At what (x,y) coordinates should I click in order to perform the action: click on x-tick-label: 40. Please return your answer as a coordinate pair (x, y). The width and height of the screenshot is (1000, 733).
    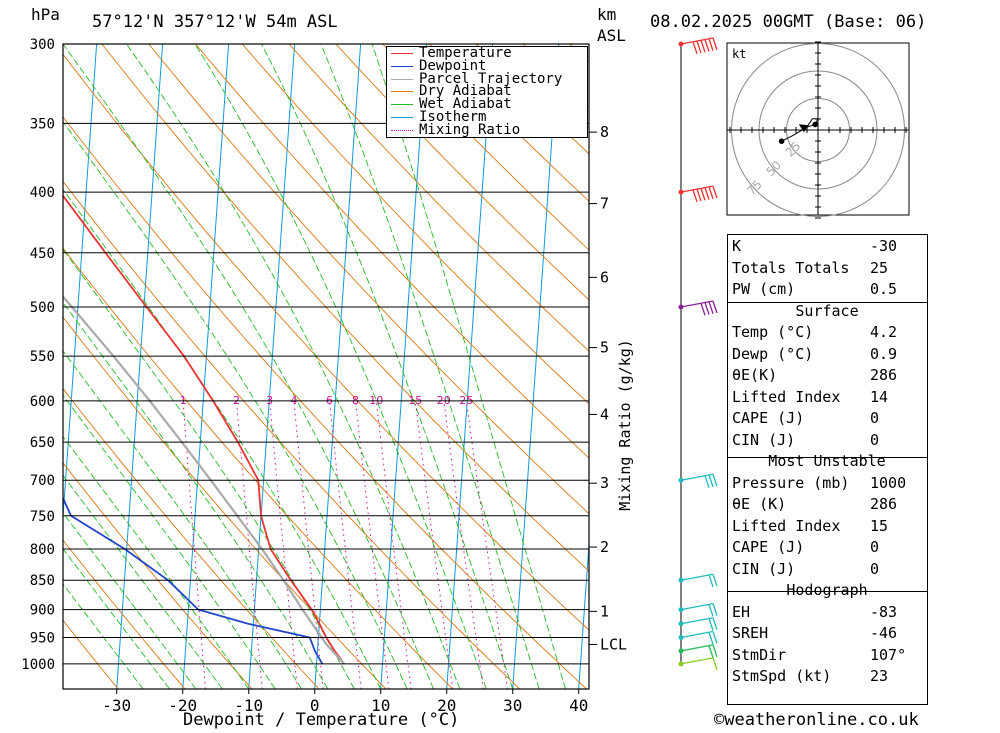
    Looking at the image, I should click on (578, 705).